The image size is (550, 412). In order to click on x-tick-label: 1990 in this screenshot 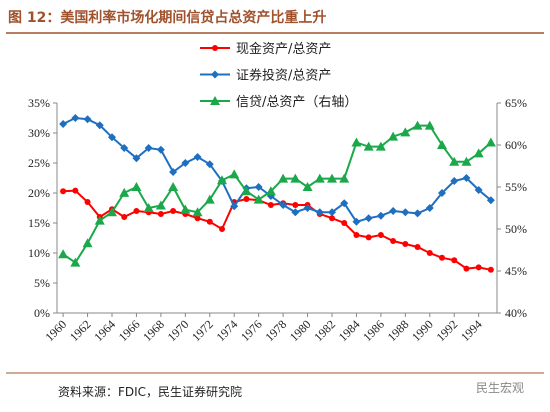, I will do `click(422, 330)`.